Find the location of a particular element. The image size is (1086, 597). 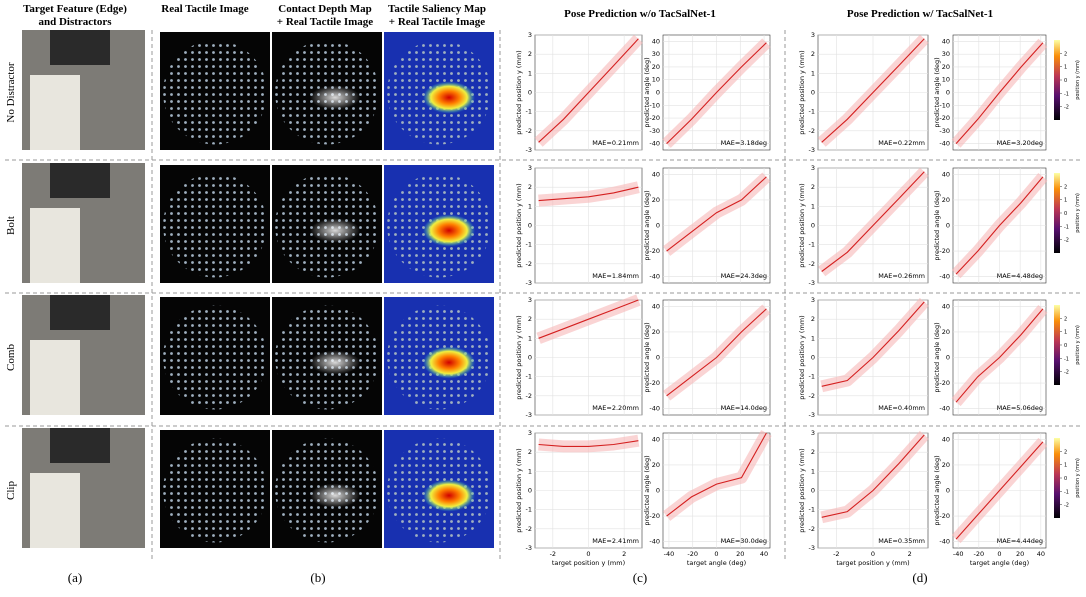

y-tick-label: -30 is located at coordinates (944, 131).